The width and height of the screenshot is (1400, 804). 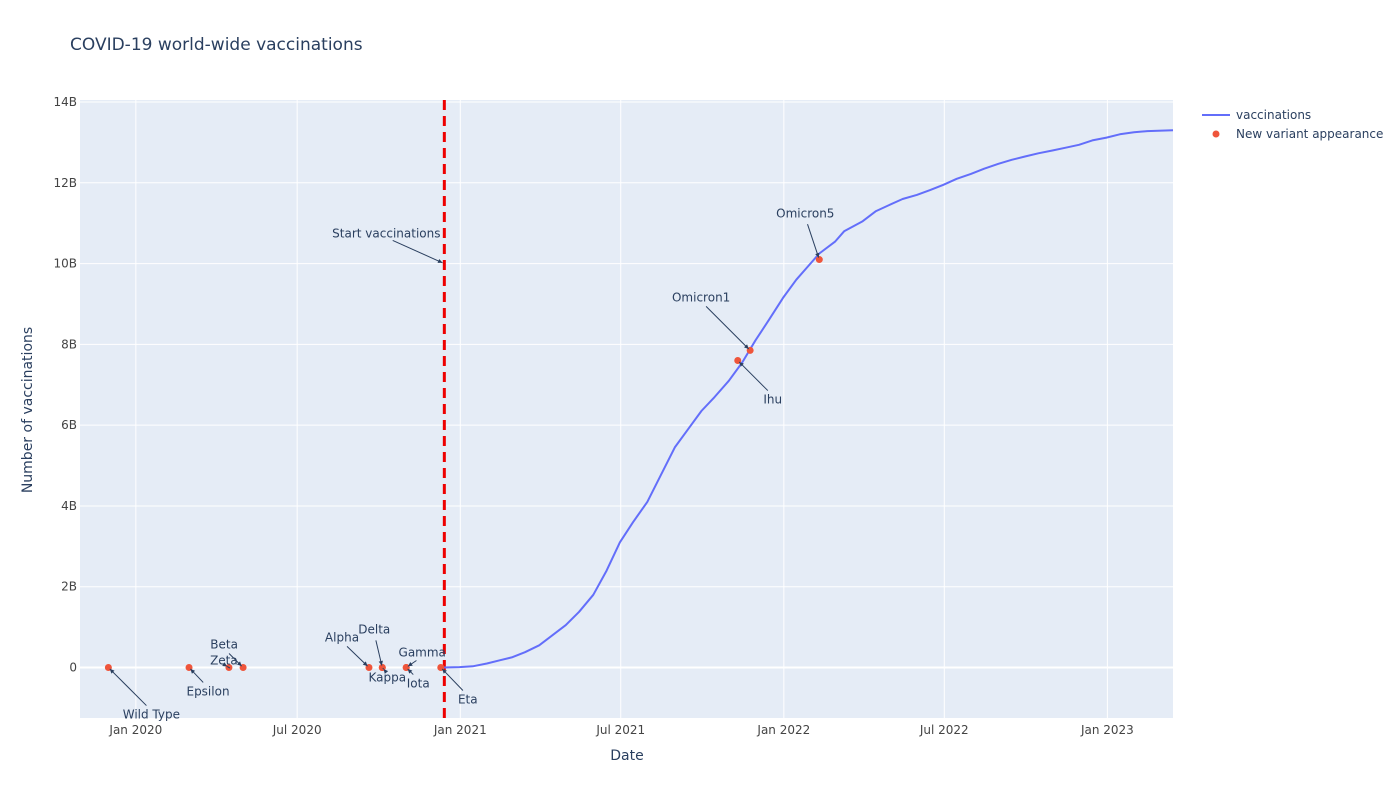 I want to click on legend-label-vaccinations: vaccinations, so click(x=1273, y=115).